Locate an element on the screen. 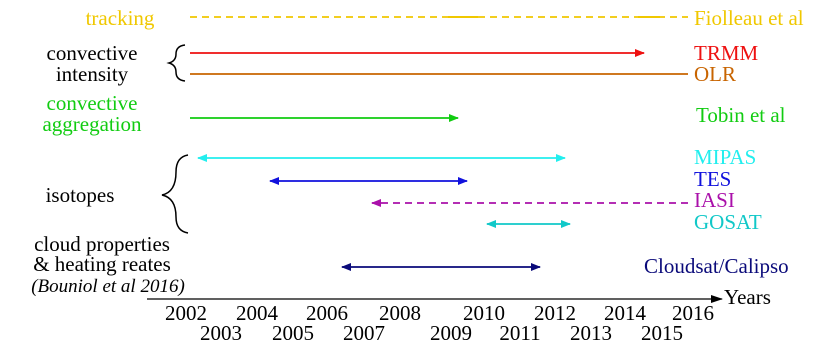 Image resolution: width=835 pixels, height=346 pixels. label-isotopes: isotopes is located at coordinates (80, 195).